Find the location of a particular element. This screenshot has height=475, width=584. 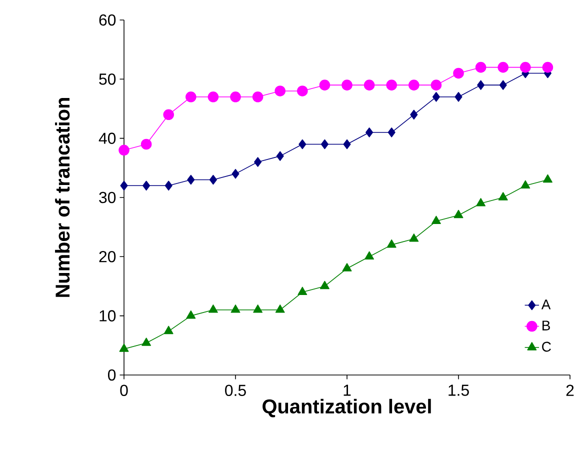

legend-label: B is located at coordinates (546, 325).